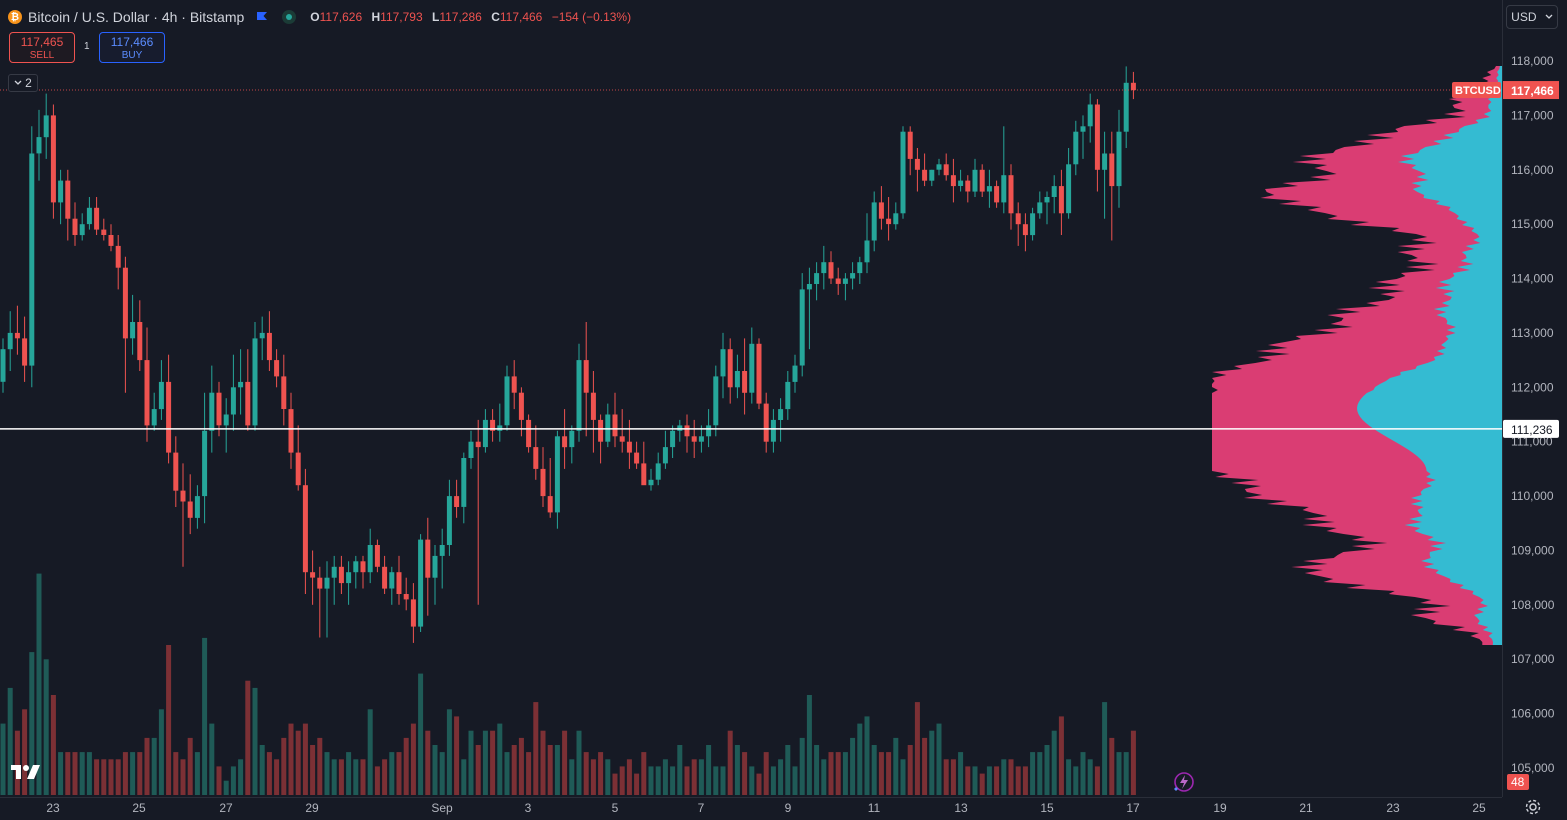  I want to click on volume-badge: 48, so click(1518, 782).